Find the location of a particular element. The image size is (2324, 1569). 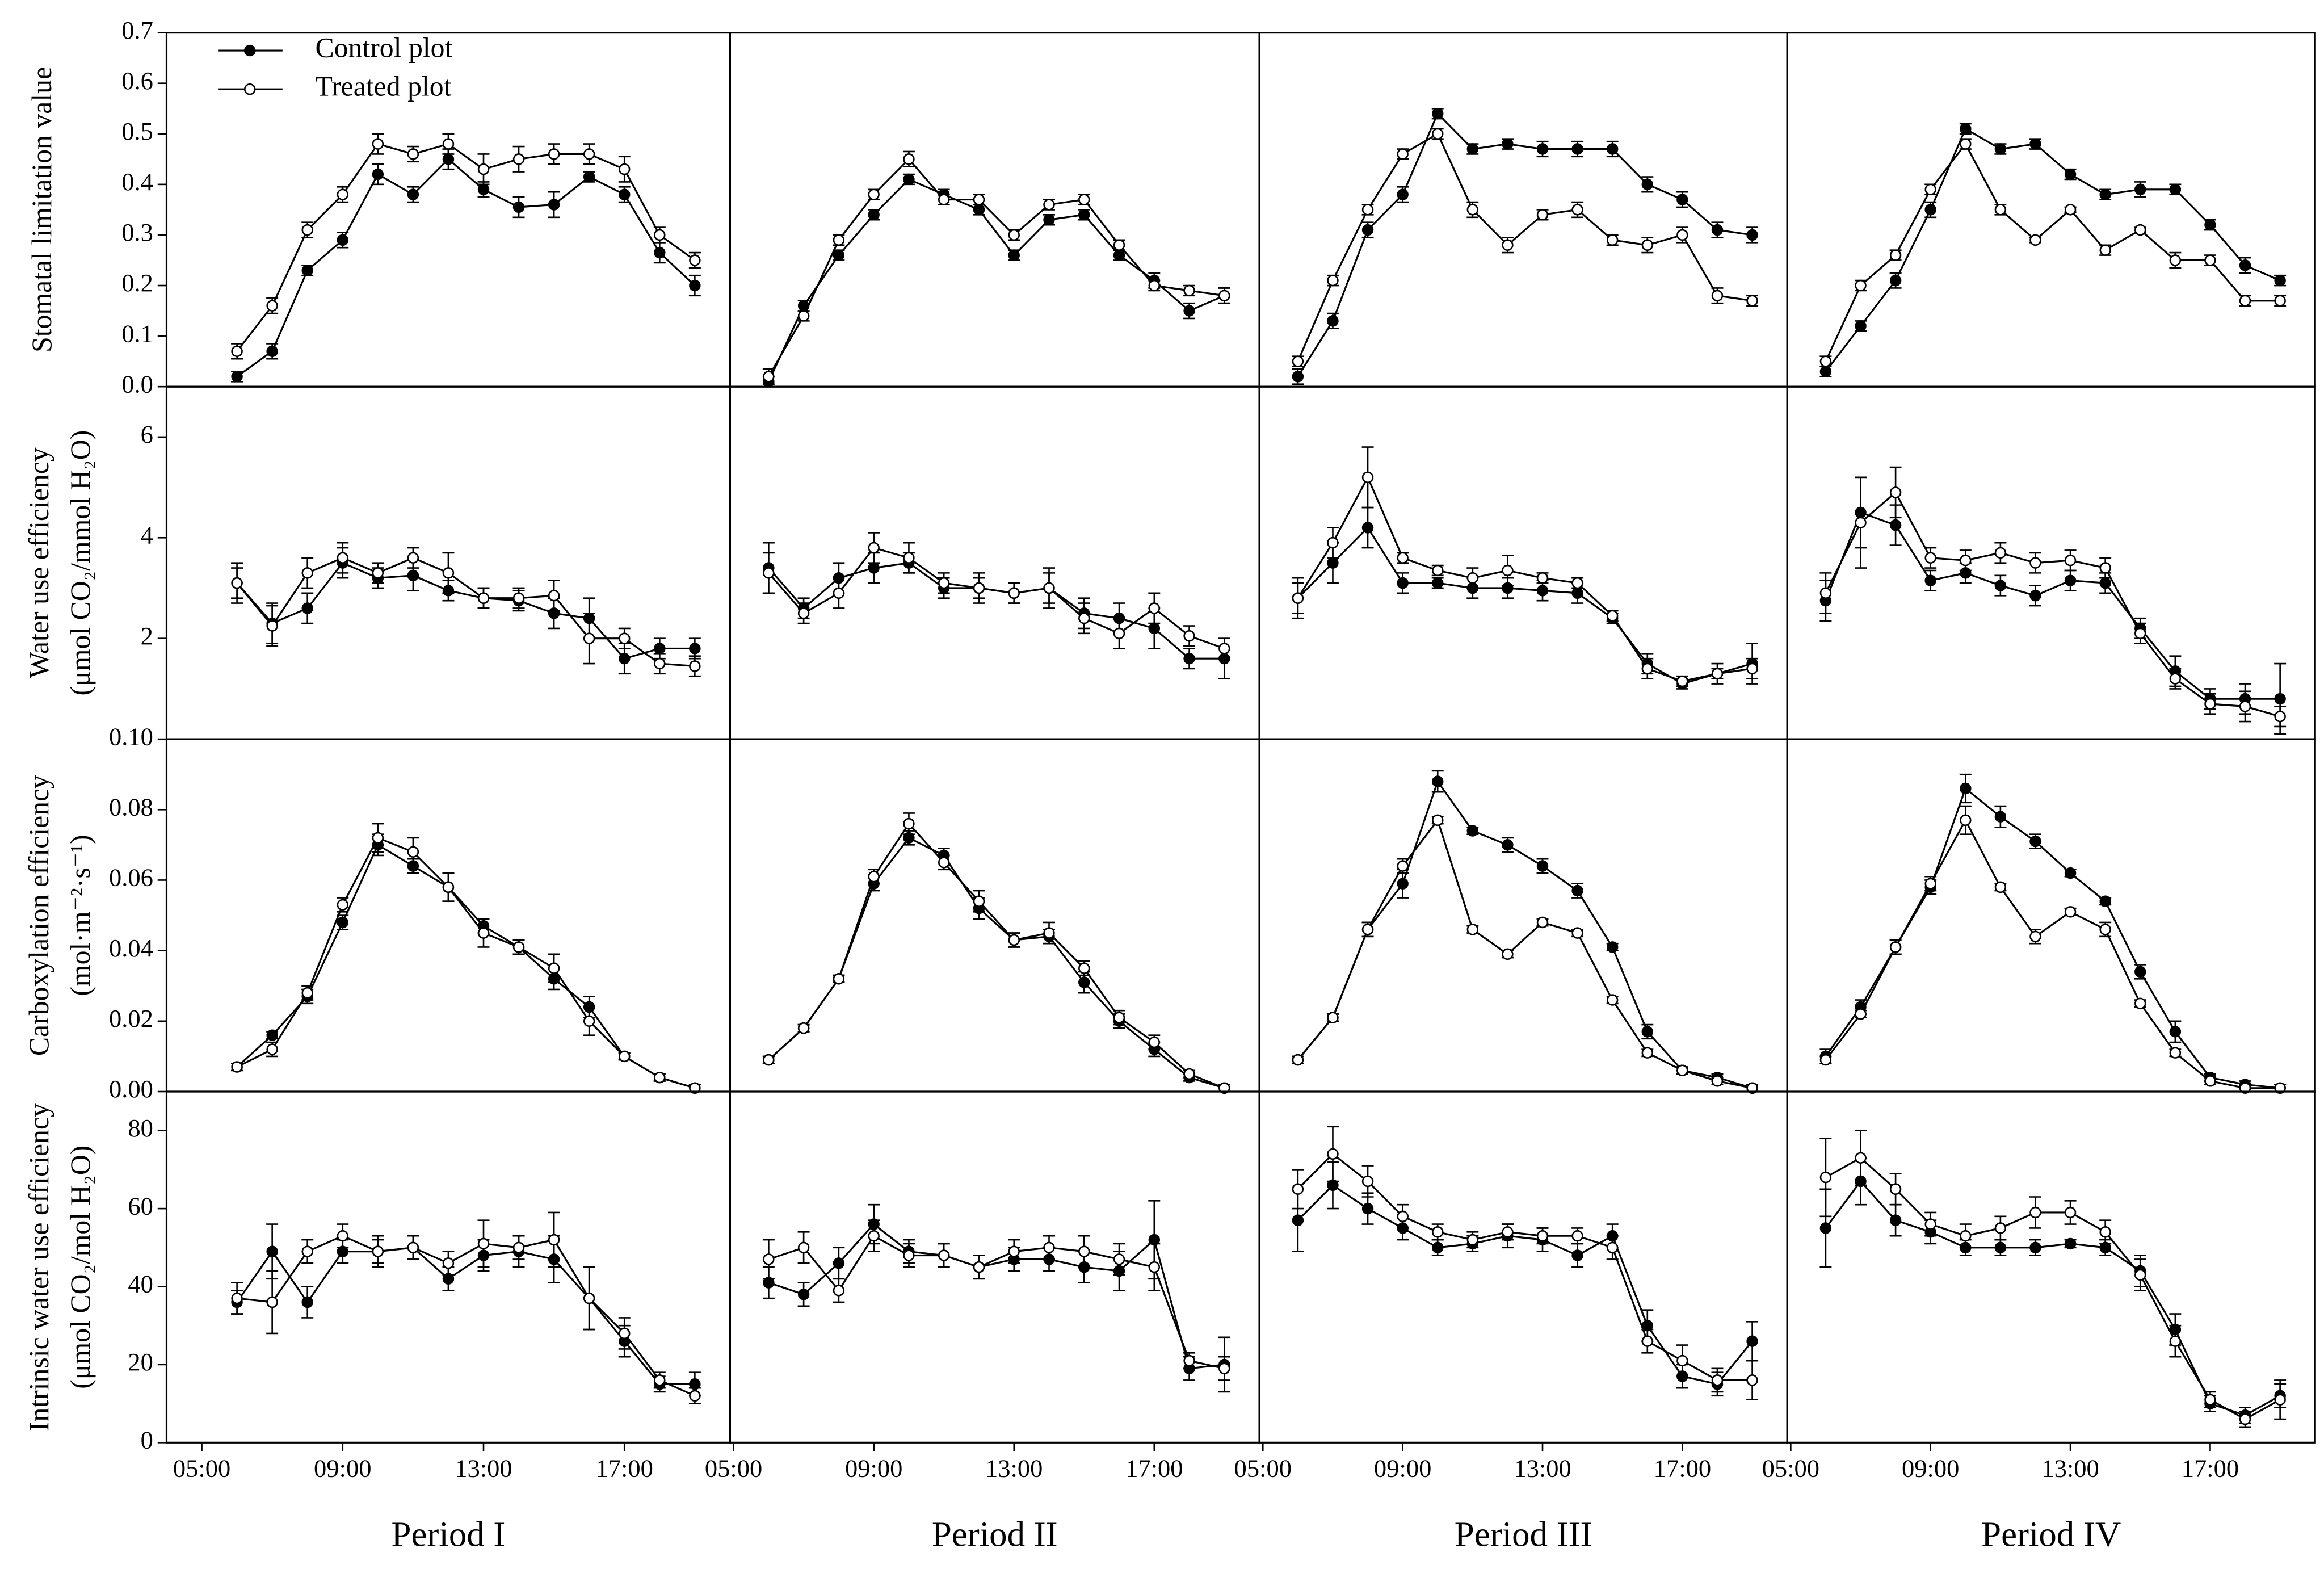

x-tick-label: 17:00 is located at coordinates (1682, 1468).